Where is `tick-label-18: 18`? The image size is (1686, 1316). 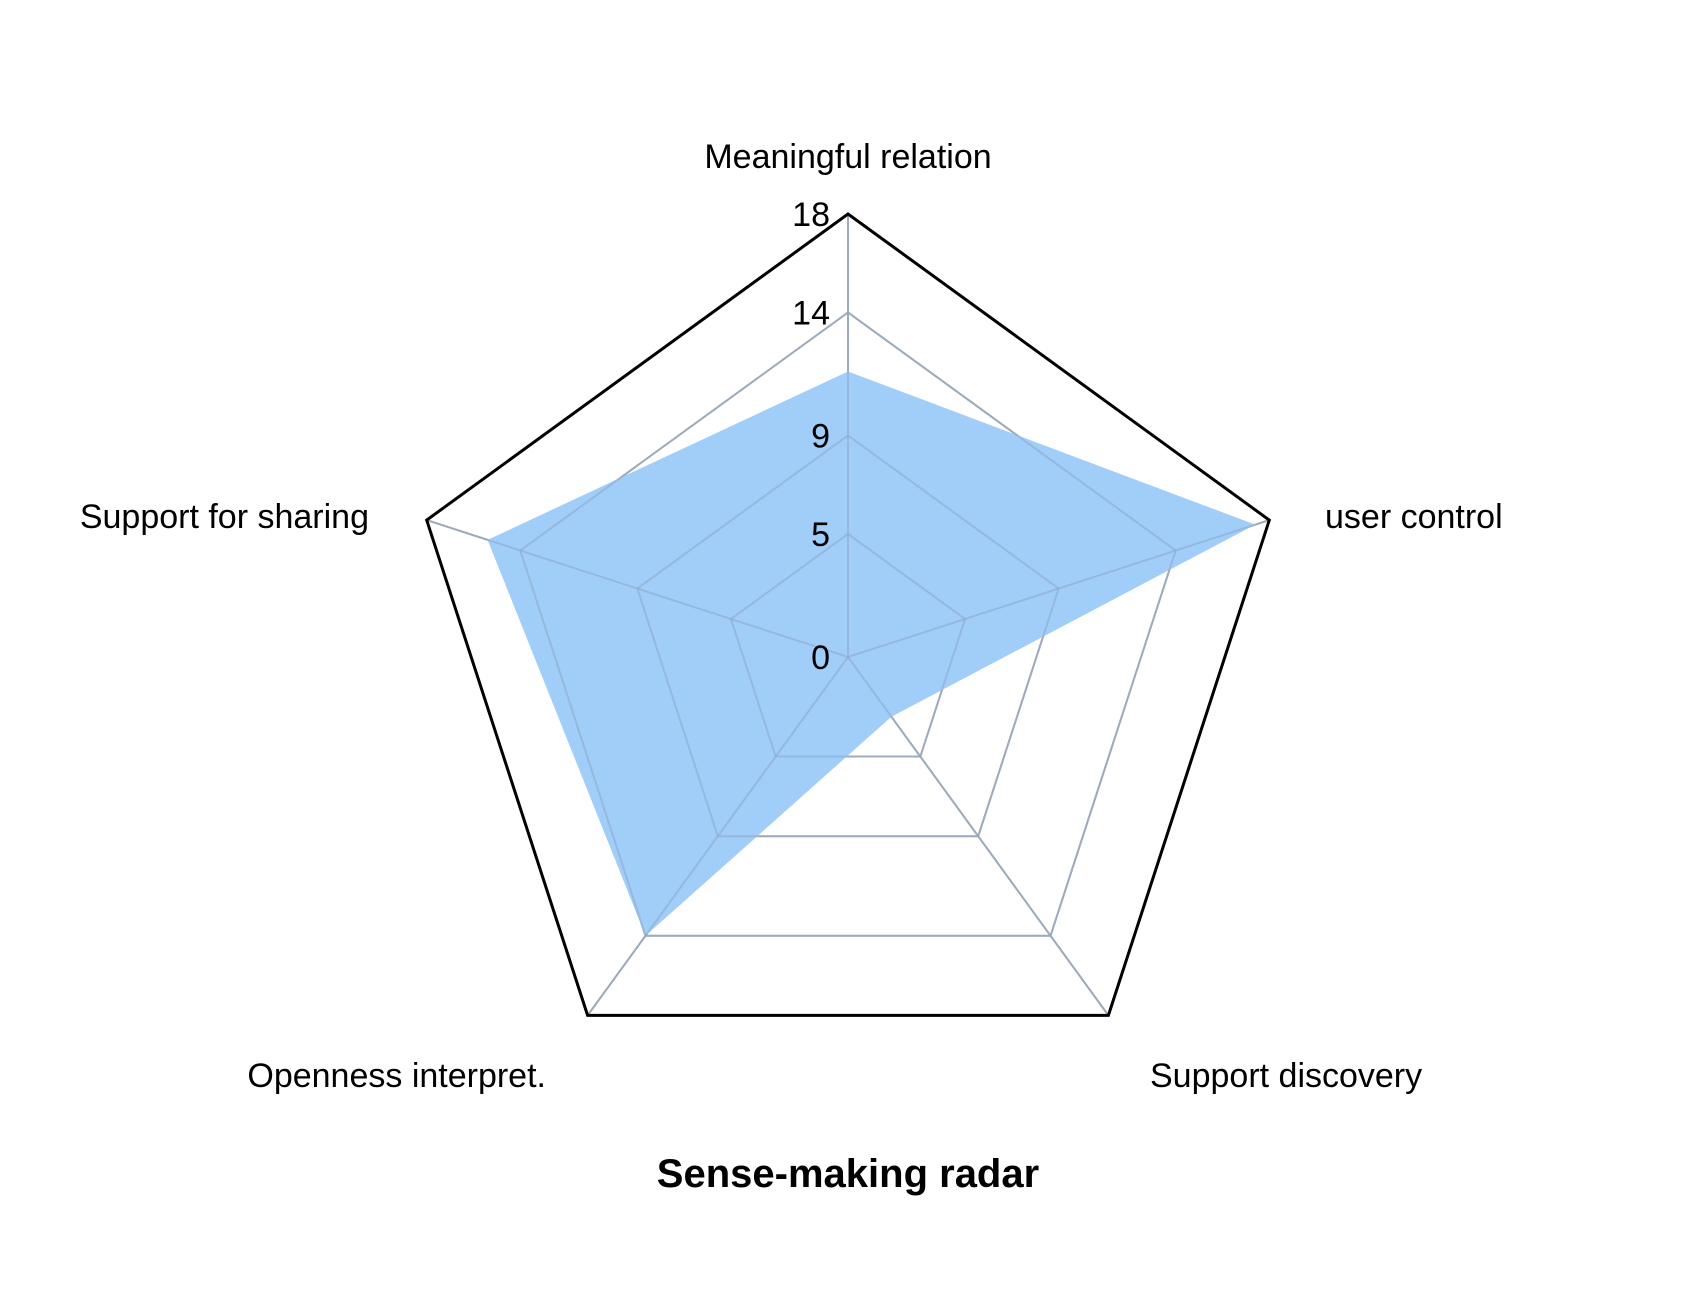
tick-label-18: 18 is located at coordinates (811, 215).